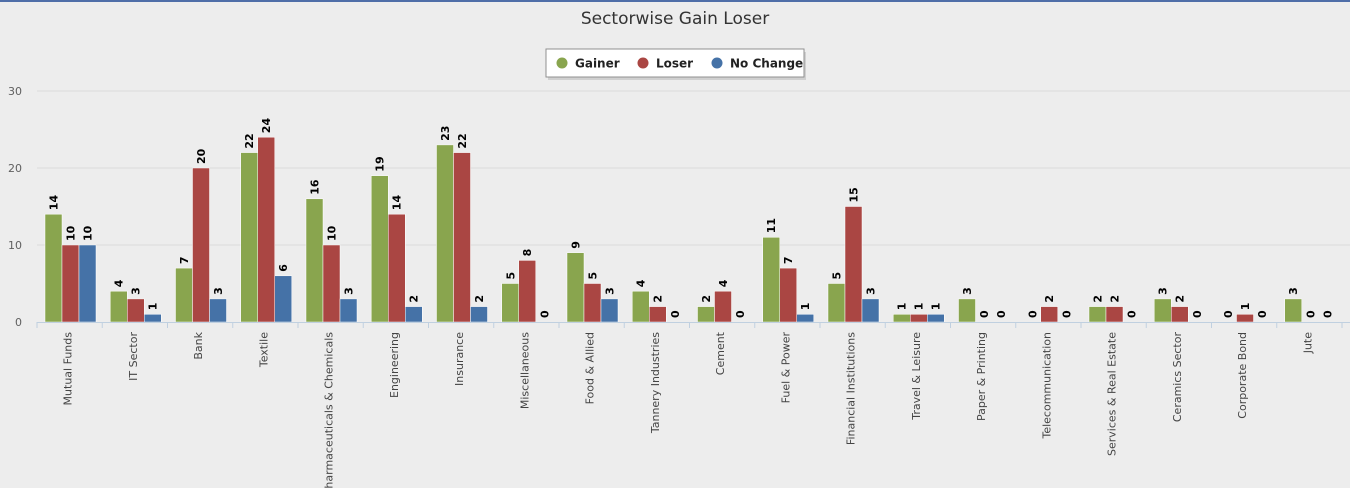  I want to click on data-label: 10, so click(332, 233).